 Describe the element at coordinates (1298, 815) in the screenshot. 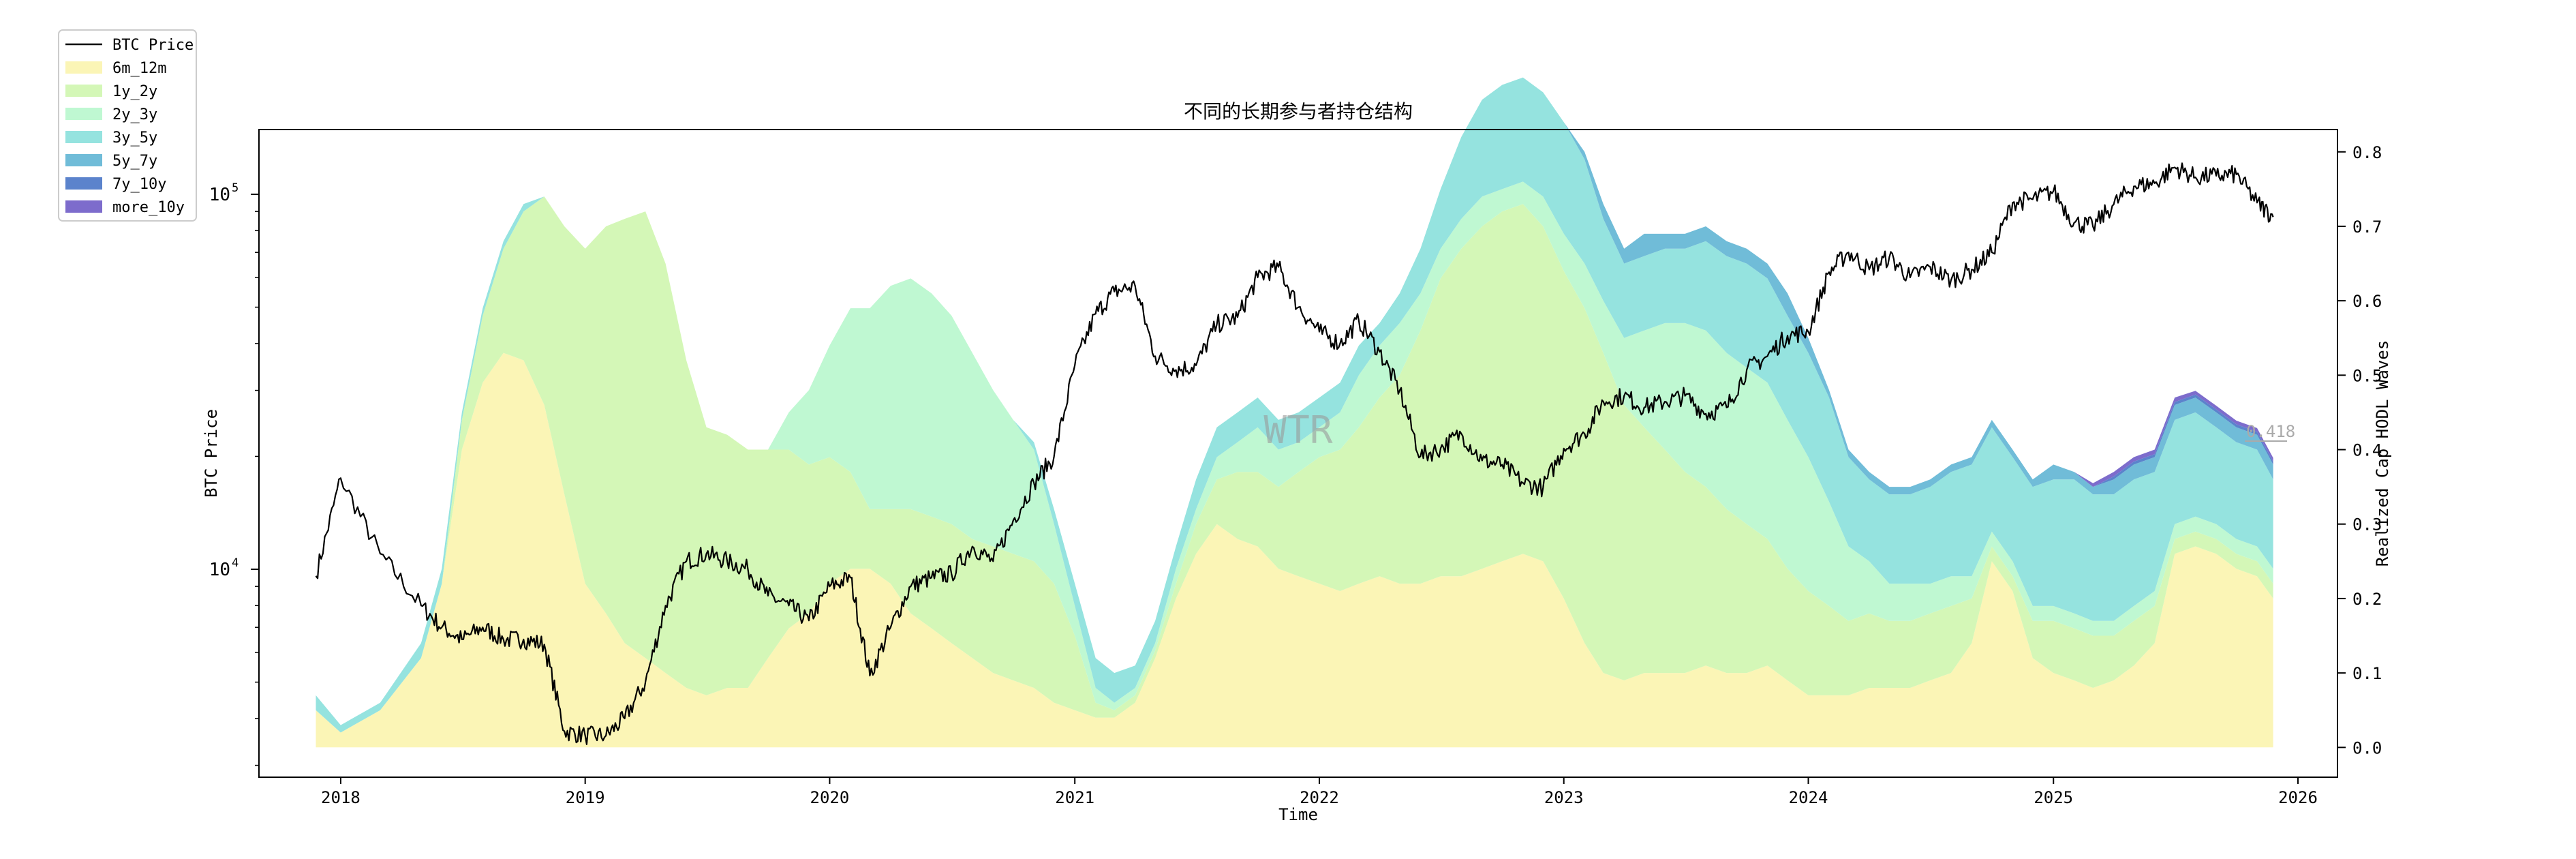

I see `x-axis-label: Time` at that location.